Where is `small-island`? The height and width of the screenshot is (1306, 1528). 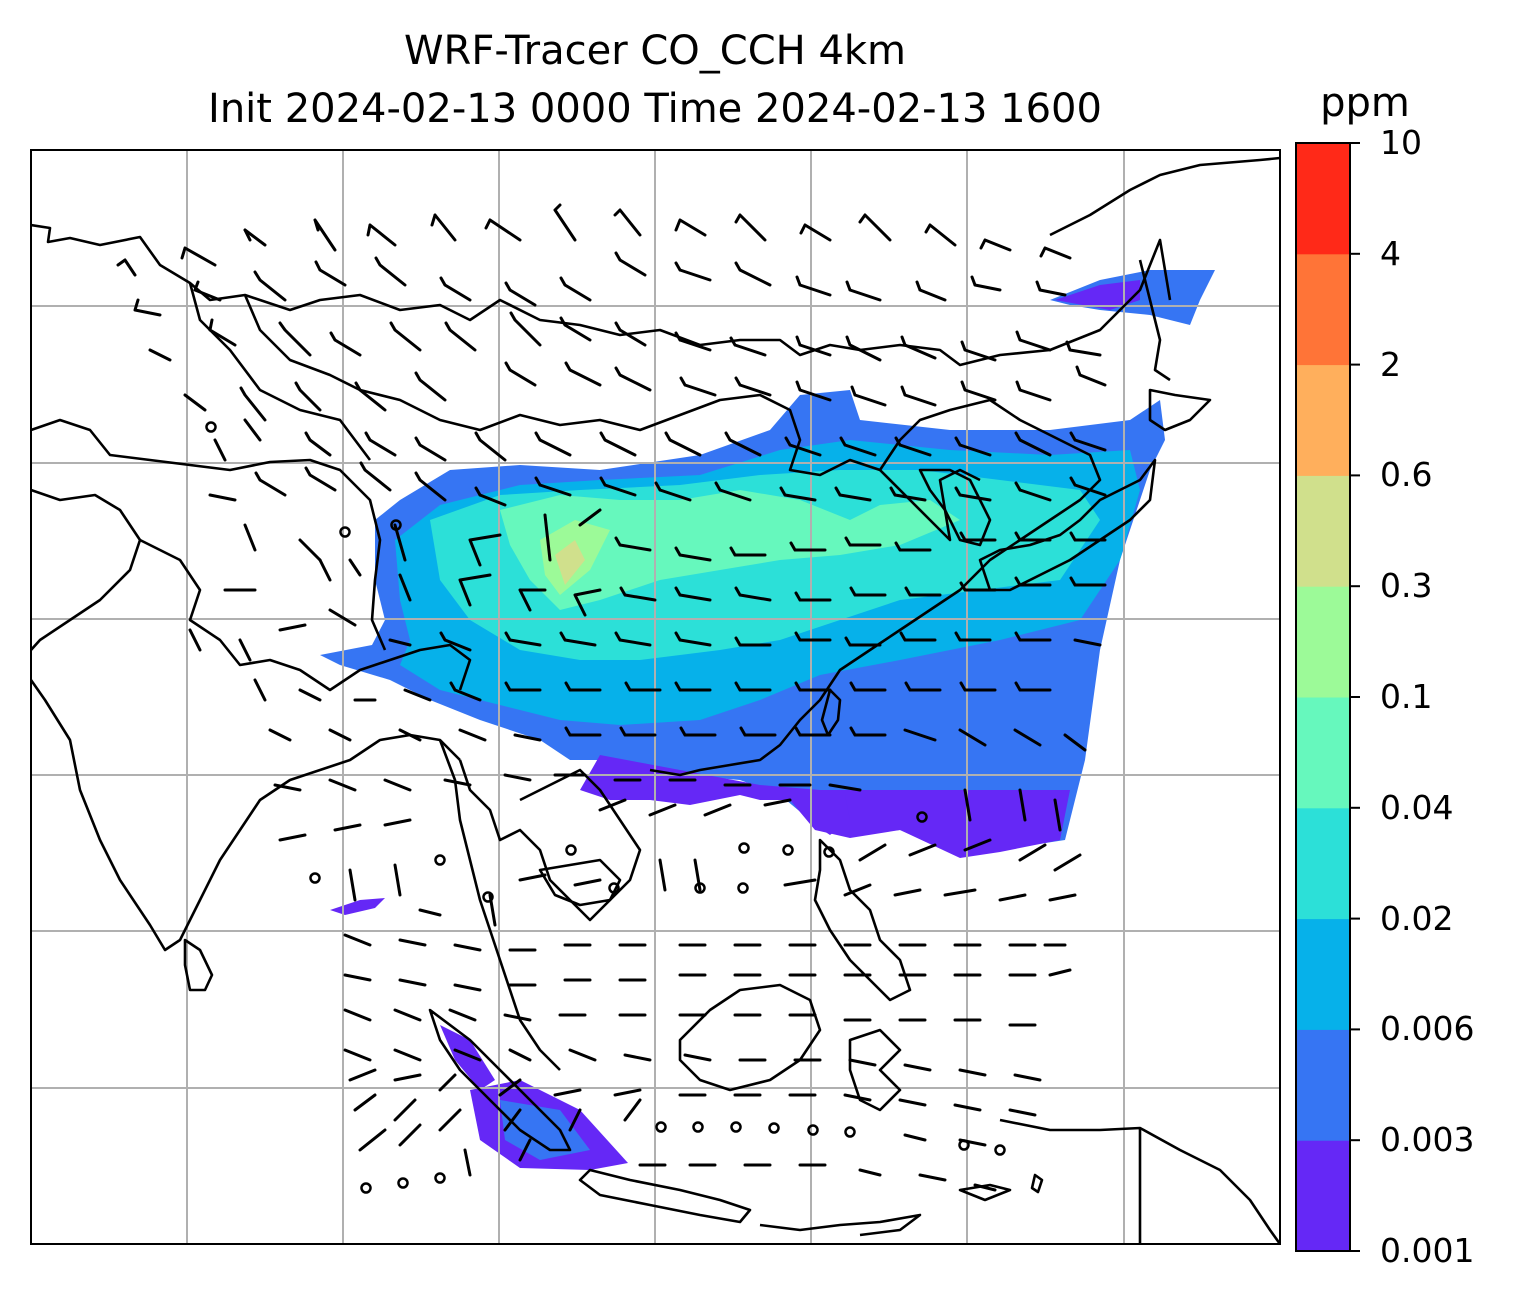
small-island is located at coordinates (1037, 1183).